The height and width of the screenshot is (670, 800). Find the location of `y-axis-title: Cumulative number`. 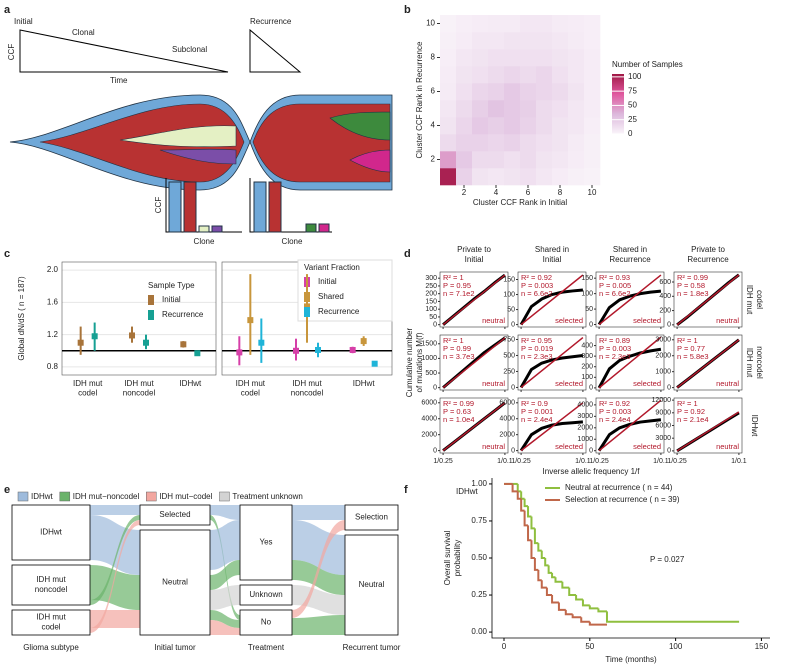

y-axis-title: Cumulative number is located at coordinates (409, 362).